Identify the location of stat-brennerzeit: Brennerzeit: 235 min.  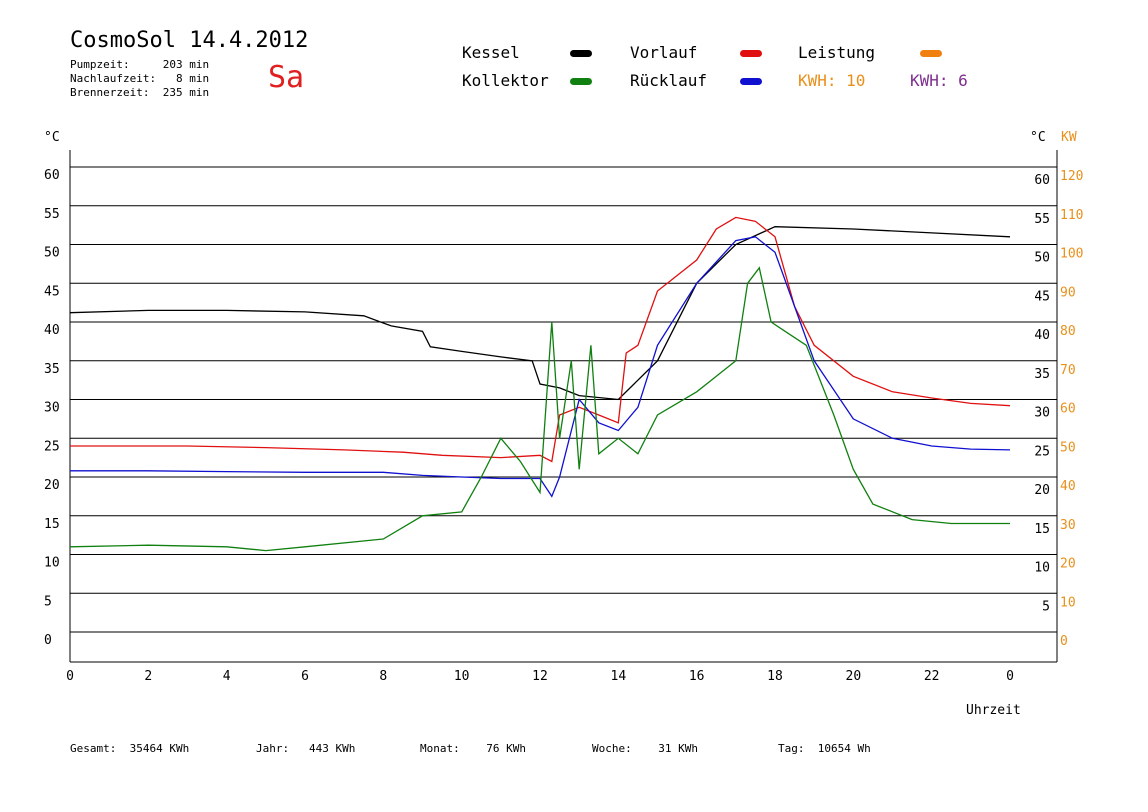
(140, 92).